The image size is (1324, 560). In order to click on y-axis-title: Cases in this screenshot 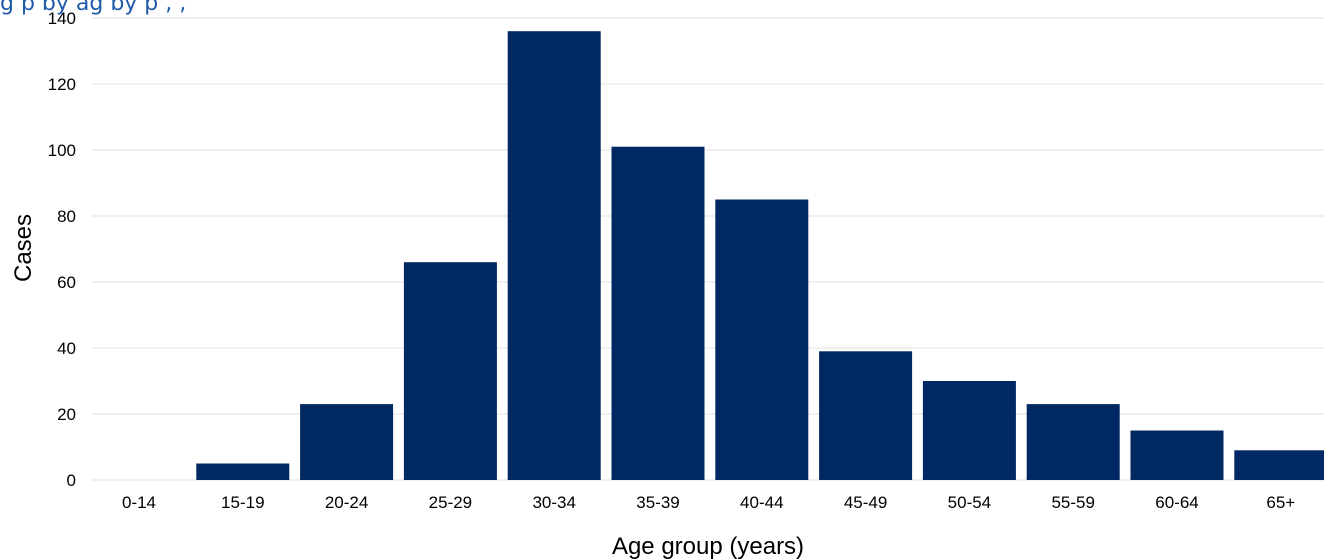, I will do `click(23, 248)`.